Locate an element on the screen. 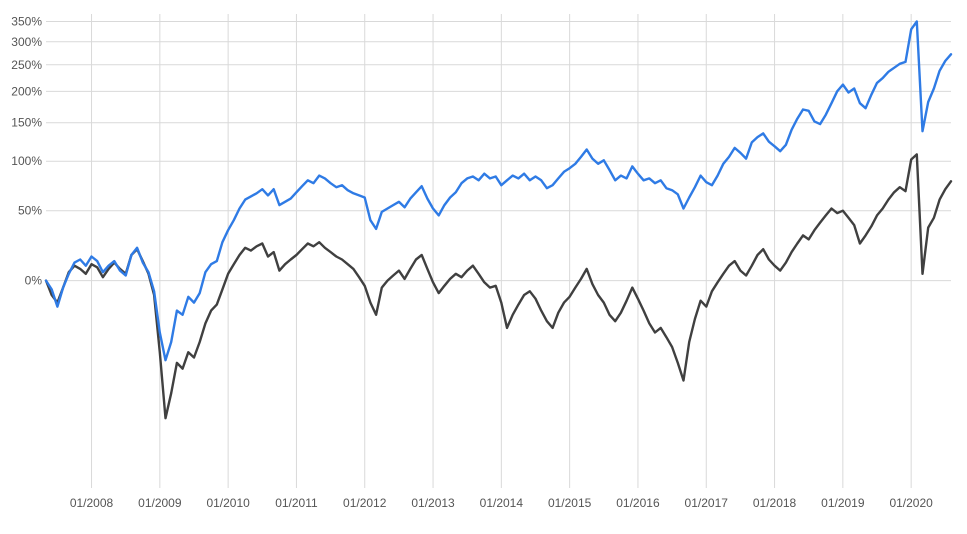 The height and width of the screenshot is (534, 967). y-tick-label: 150% is located at coordinates (26, 123).